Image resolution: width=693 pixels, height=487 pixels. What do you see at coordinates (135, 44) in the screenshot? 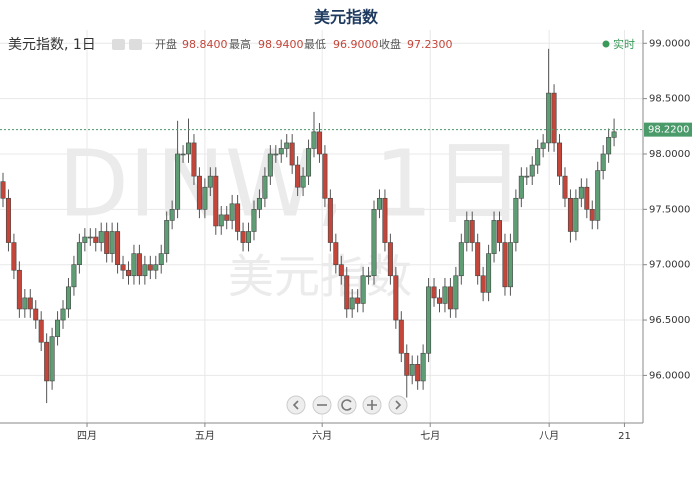
I see `icon-settings` at bounding box center [135, 44].